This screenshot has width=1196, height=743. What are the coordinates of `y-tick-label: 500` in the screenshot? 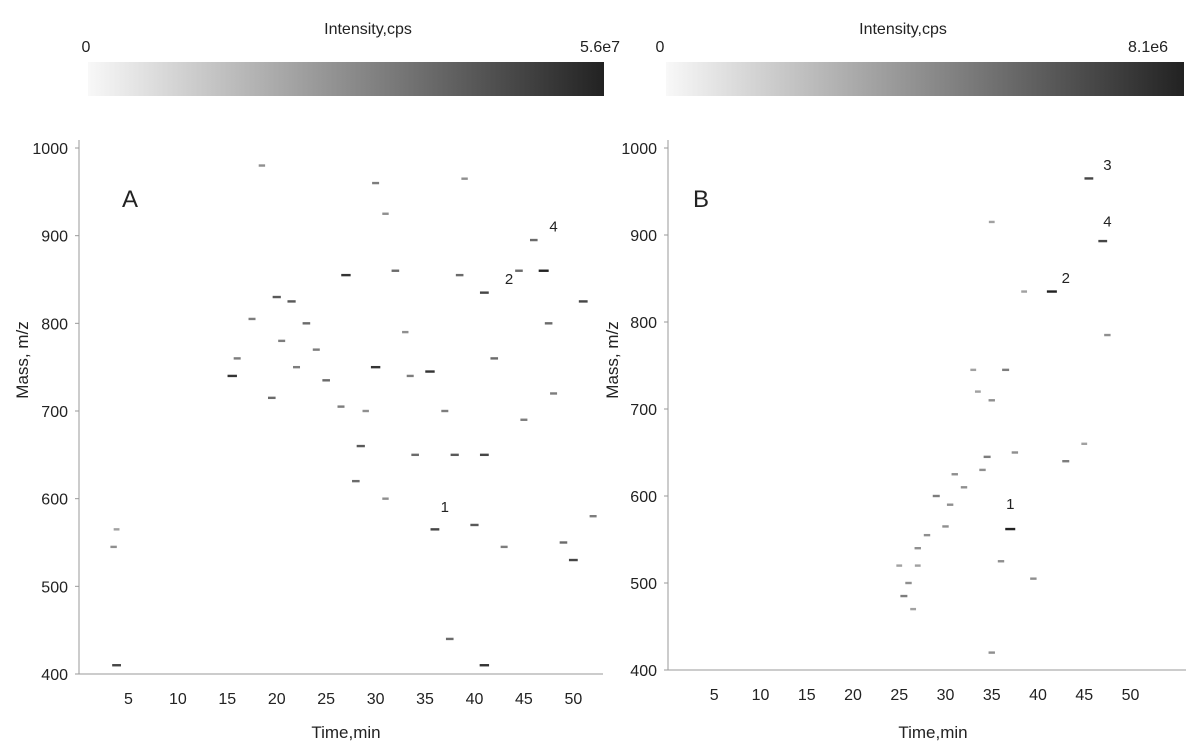 It's located at (643, 584).